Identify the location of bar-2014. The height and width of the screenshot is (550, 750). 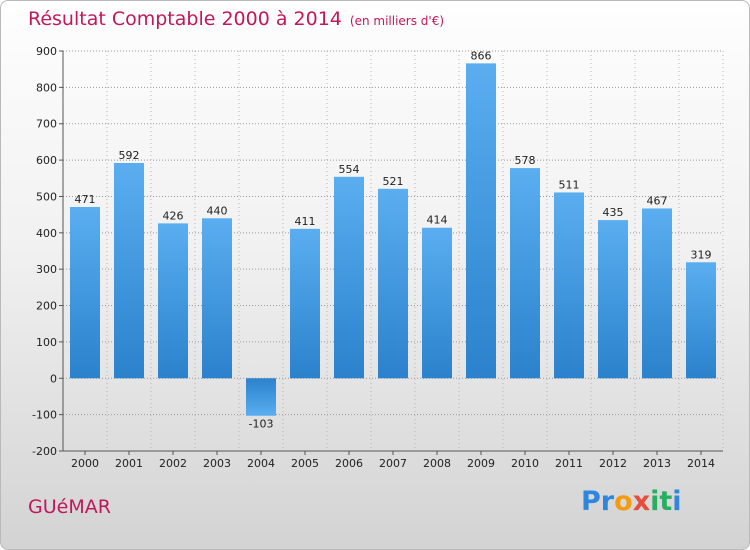
(701, 320).